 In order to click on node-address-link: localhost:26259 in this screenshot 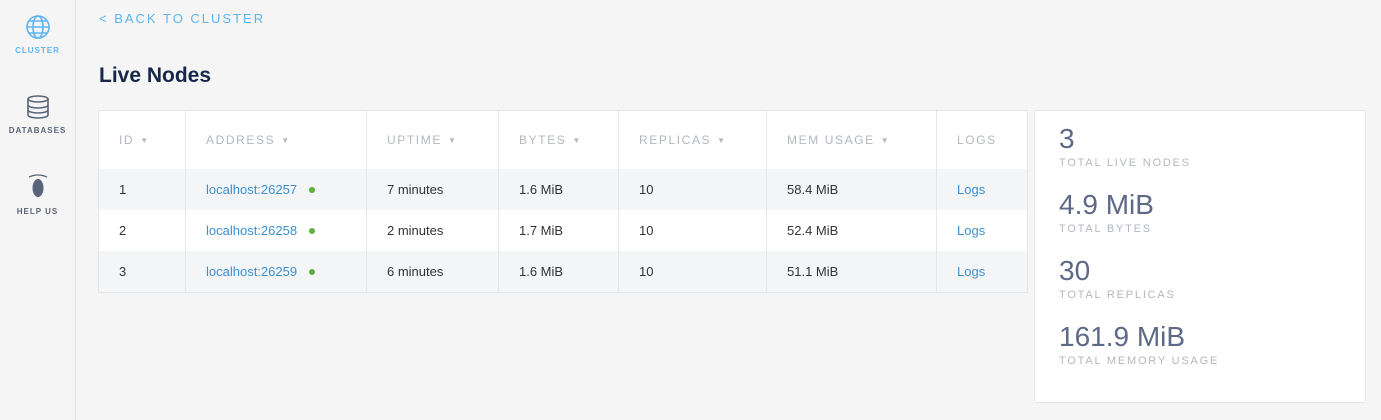, I will do `click(252, 271)`.